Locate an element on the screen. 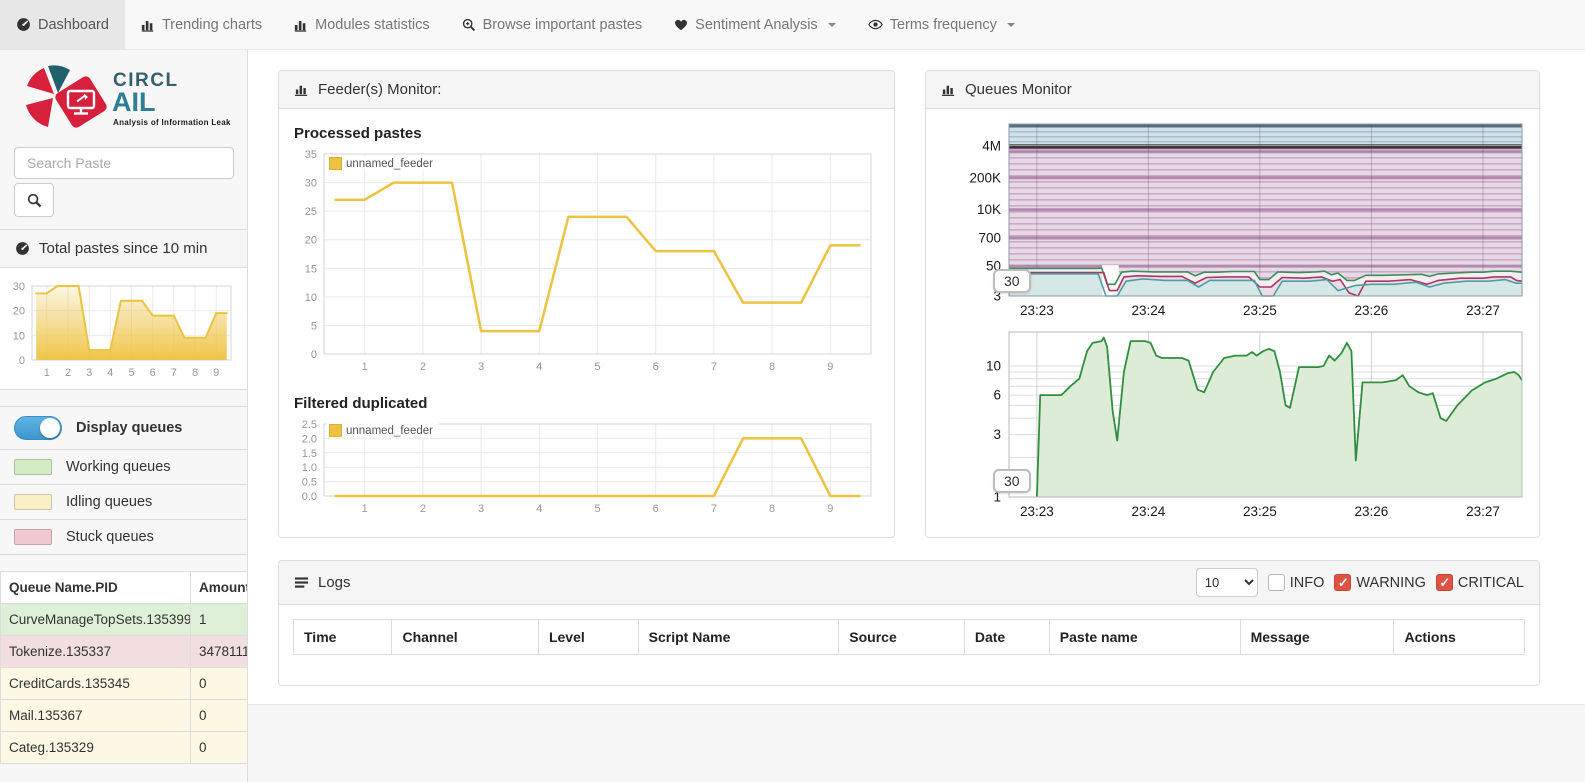 This screenshot has height=782, width=1585. search-paste-input is located at coordinates (124, 163).